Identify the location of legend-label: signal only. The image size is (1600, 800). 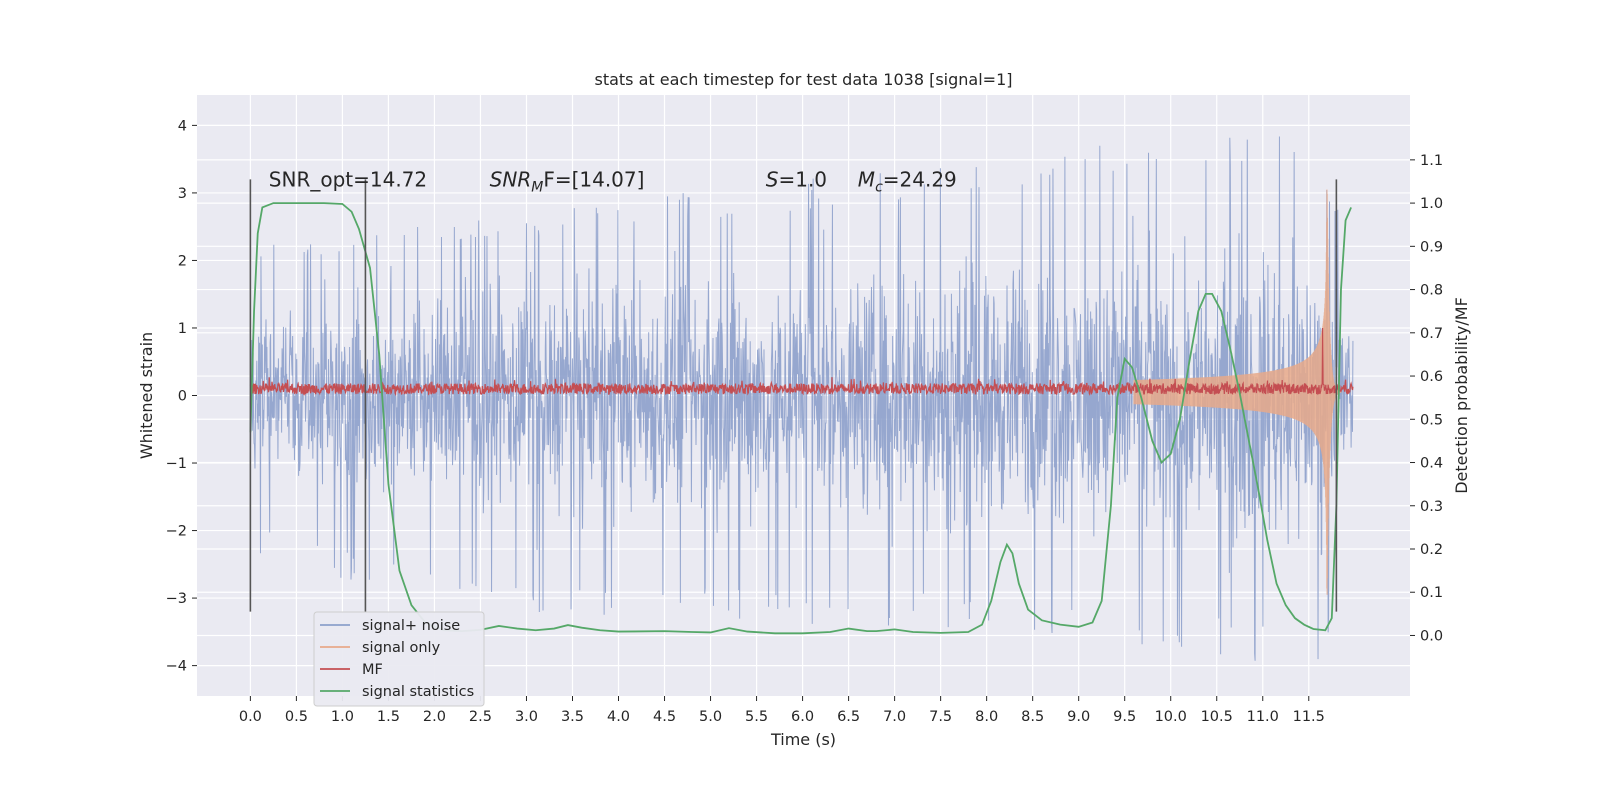
(401, 648).